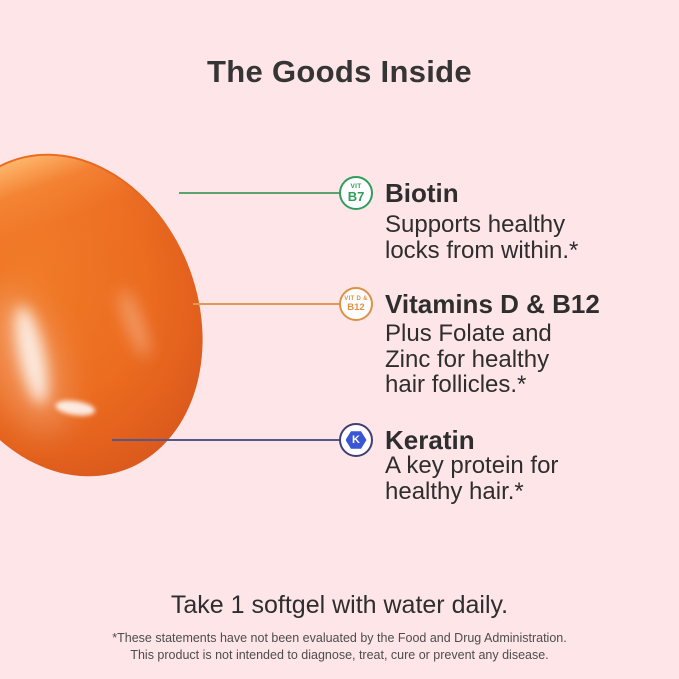  I want to click on badge-biotin-b7-label: B7, so click(356, 196).